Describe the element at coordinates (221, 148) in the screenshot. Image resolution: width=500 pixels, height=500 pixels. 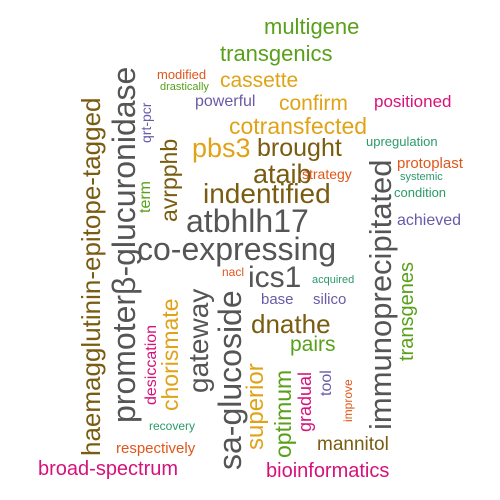
I see `word-pbs3: pbs3` at that location.